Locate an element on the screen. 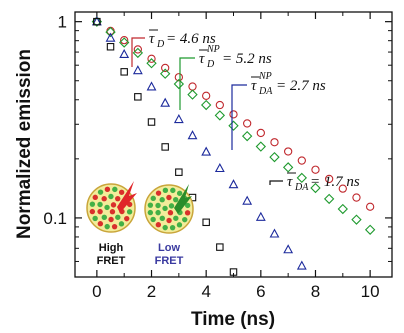 This screenshot has width=404, height=333. low-fret-excitation-arrow-icon is located at coordinates (183, 199).